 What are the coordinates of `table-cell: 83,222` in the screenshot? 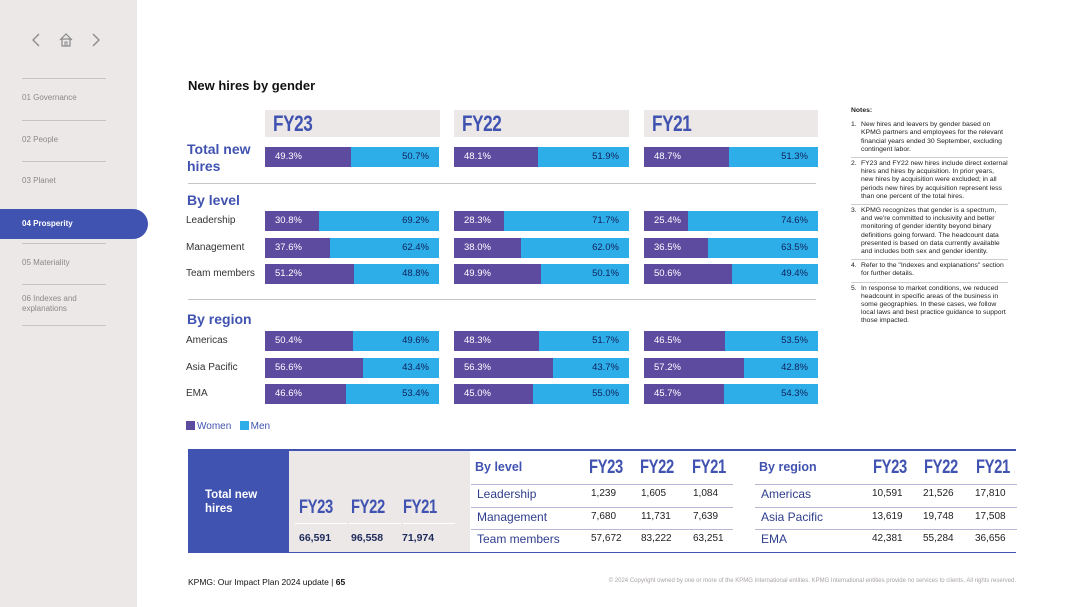 It's located at (656, 538).